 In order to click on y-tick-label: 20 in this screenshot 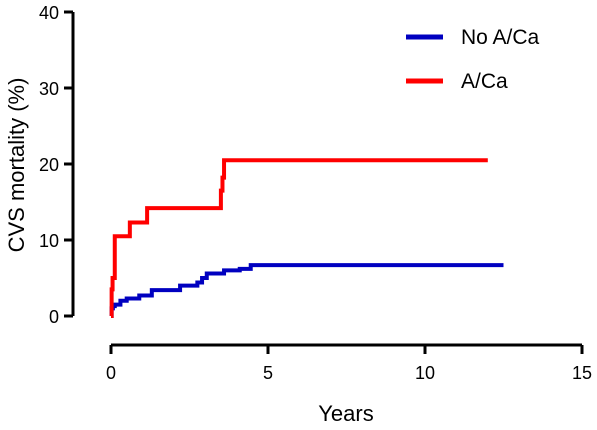, I will do `click(49, 165)`.